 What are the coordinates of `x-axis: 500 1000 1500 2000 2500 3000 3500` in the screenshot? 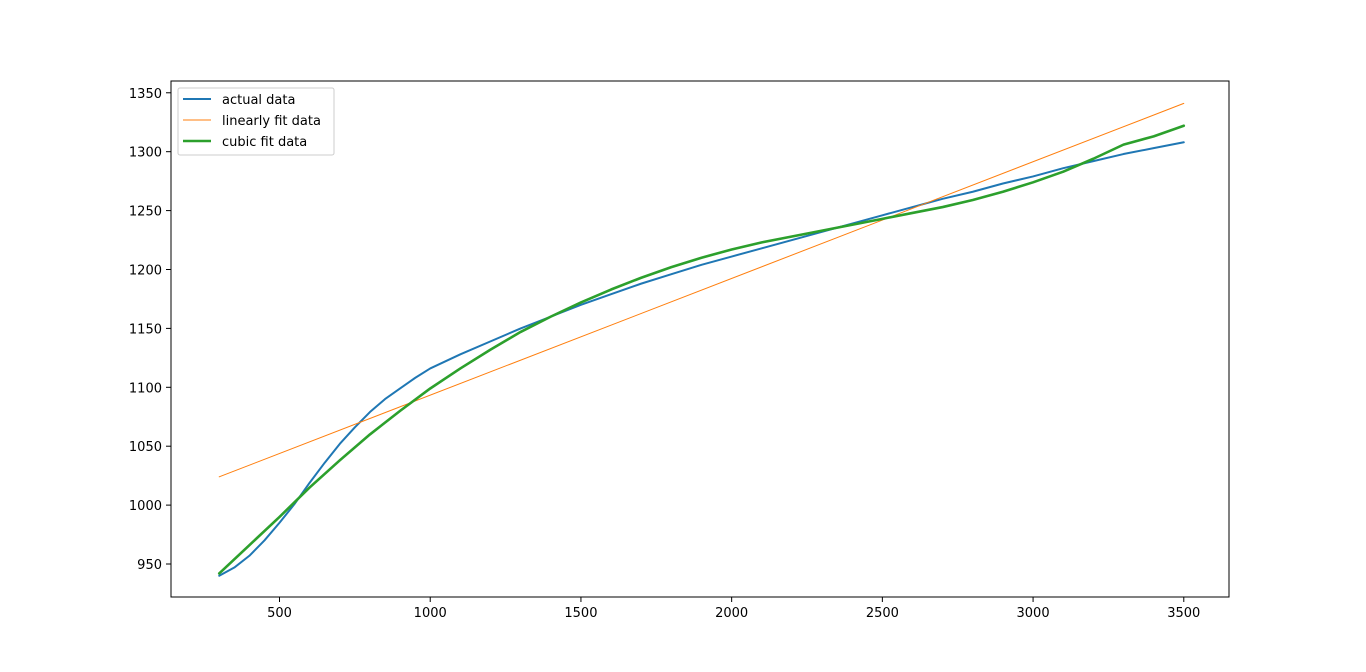 It's located at (733, 609).